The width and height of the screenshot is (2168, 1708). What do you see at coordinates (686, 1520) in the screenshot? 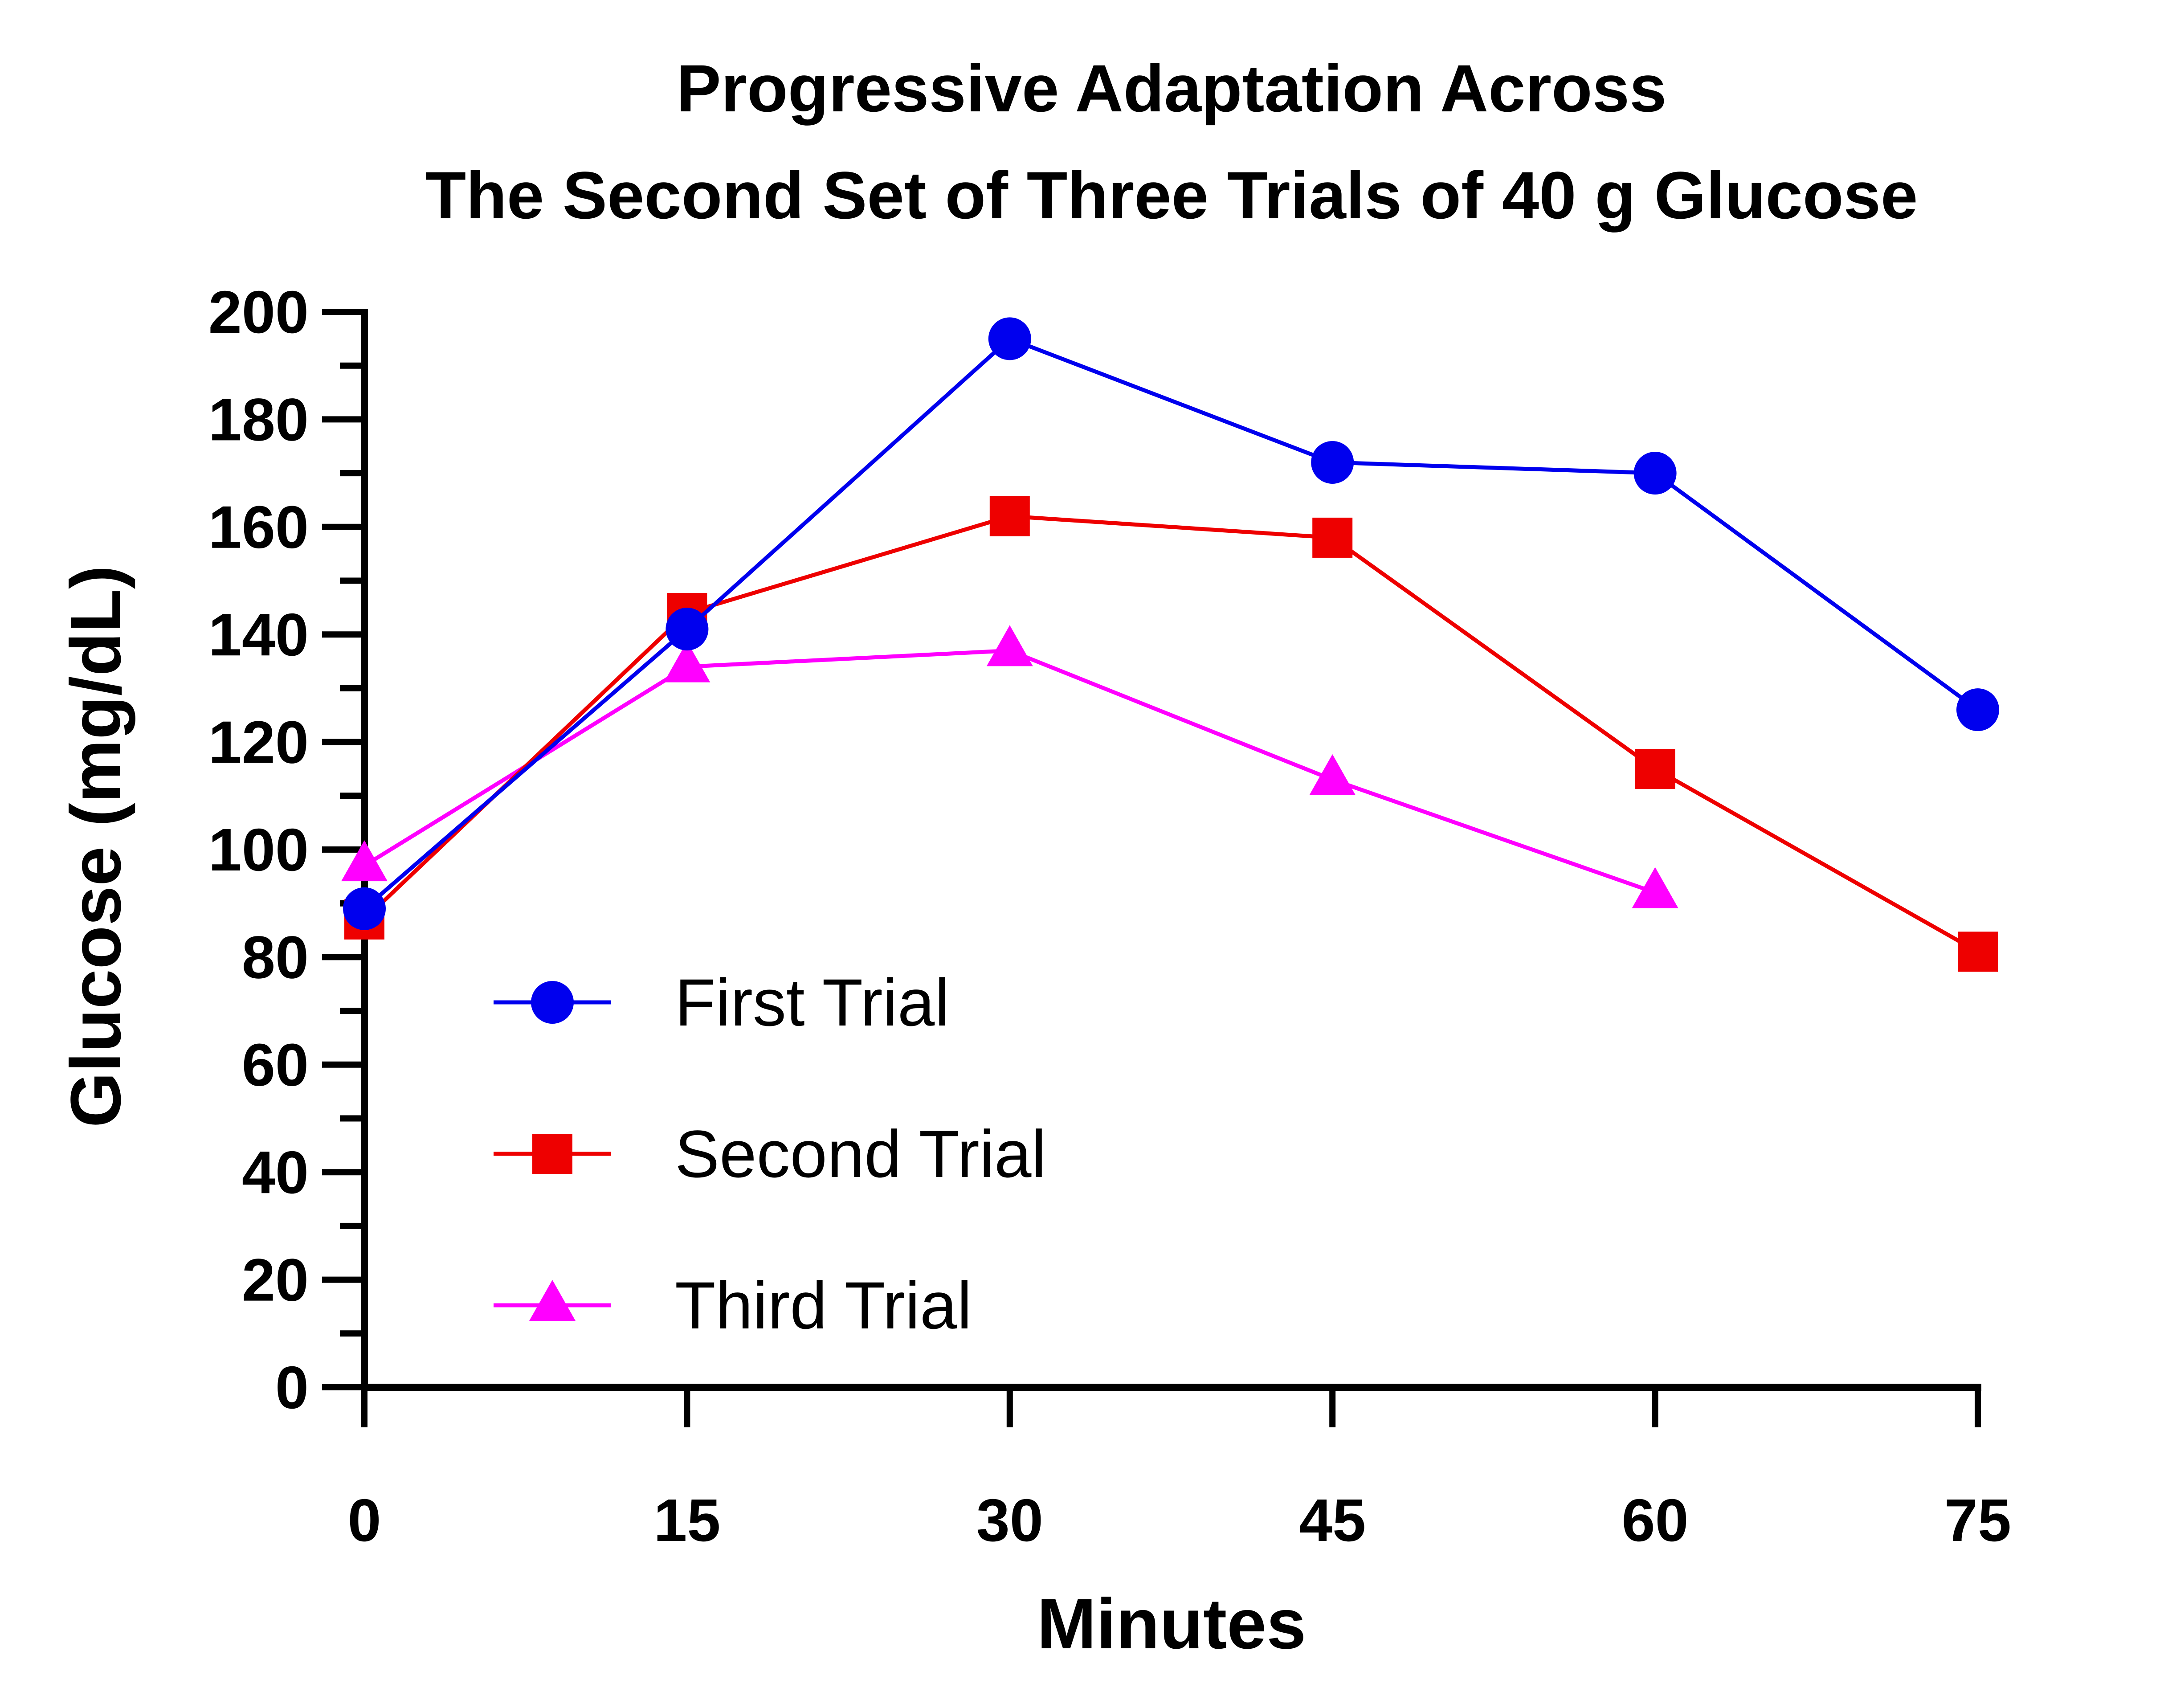
I see `x-tick-label: 15` at bounding box center [686, 1520].